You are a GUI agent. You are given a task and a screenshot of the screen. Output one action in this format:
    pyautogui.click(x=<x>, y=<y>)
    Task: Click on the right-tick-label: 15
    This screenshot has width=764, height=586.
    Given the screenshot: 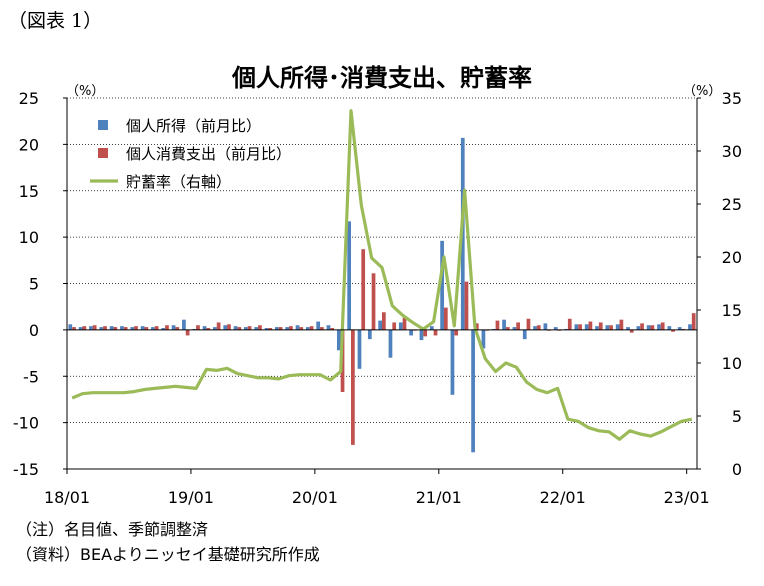 What is the action you would take?
    pyautogui.click(x=732, y=310)
    